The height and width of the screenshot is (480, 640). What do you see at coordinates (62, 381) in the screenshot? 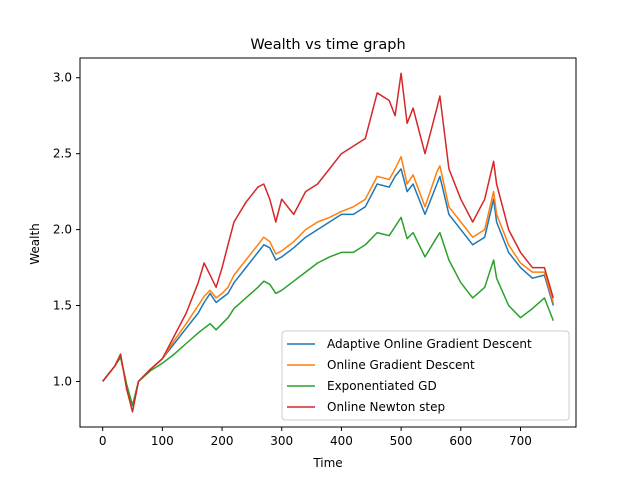
I see `y-tick-label: 1.0` at bounding box center [62, 381].